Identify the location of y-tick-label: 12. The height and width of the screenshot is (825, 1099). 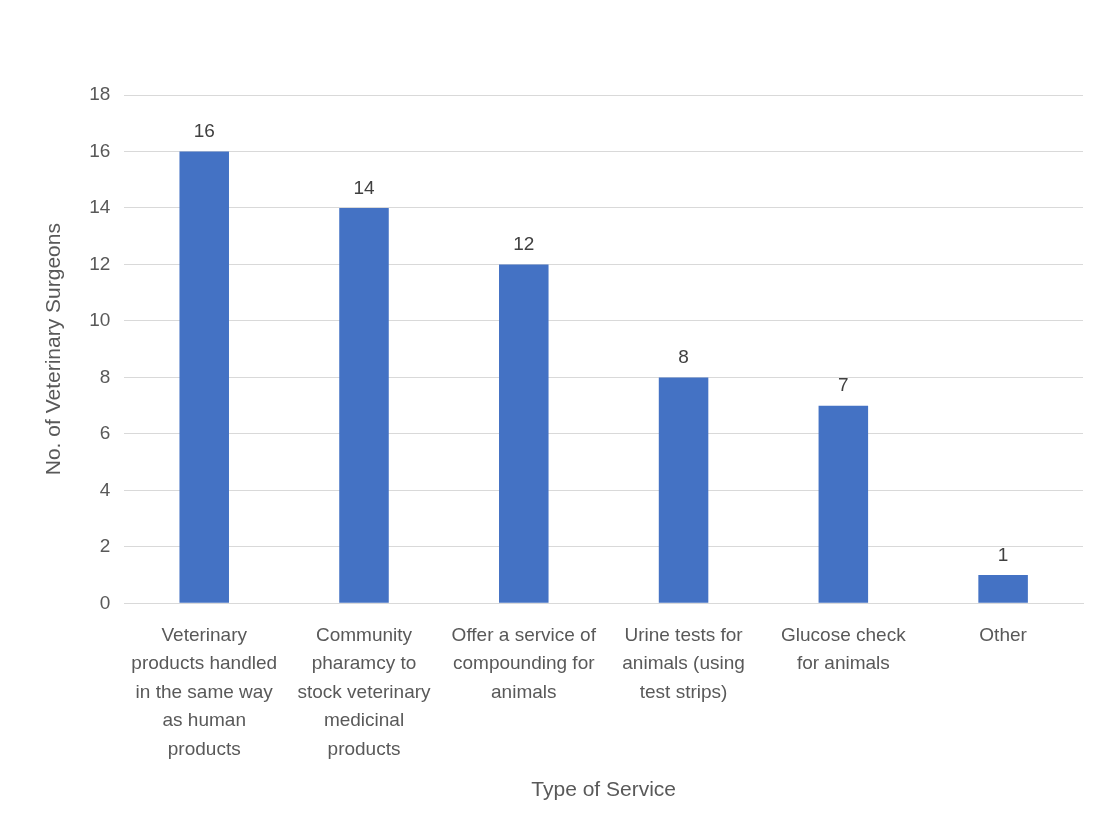
(100, 263).